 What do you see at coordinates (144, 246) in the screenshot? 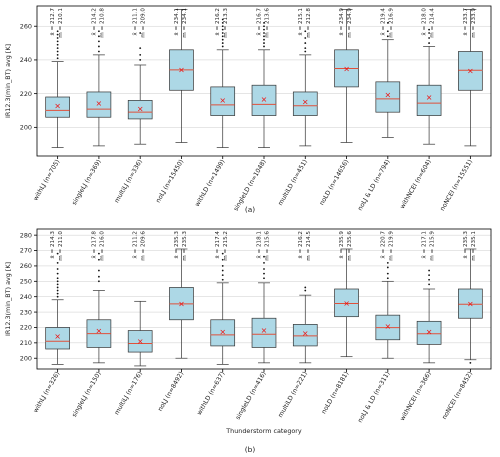
I see `median-label: m = 209.6` at bounding box center [144, 246].